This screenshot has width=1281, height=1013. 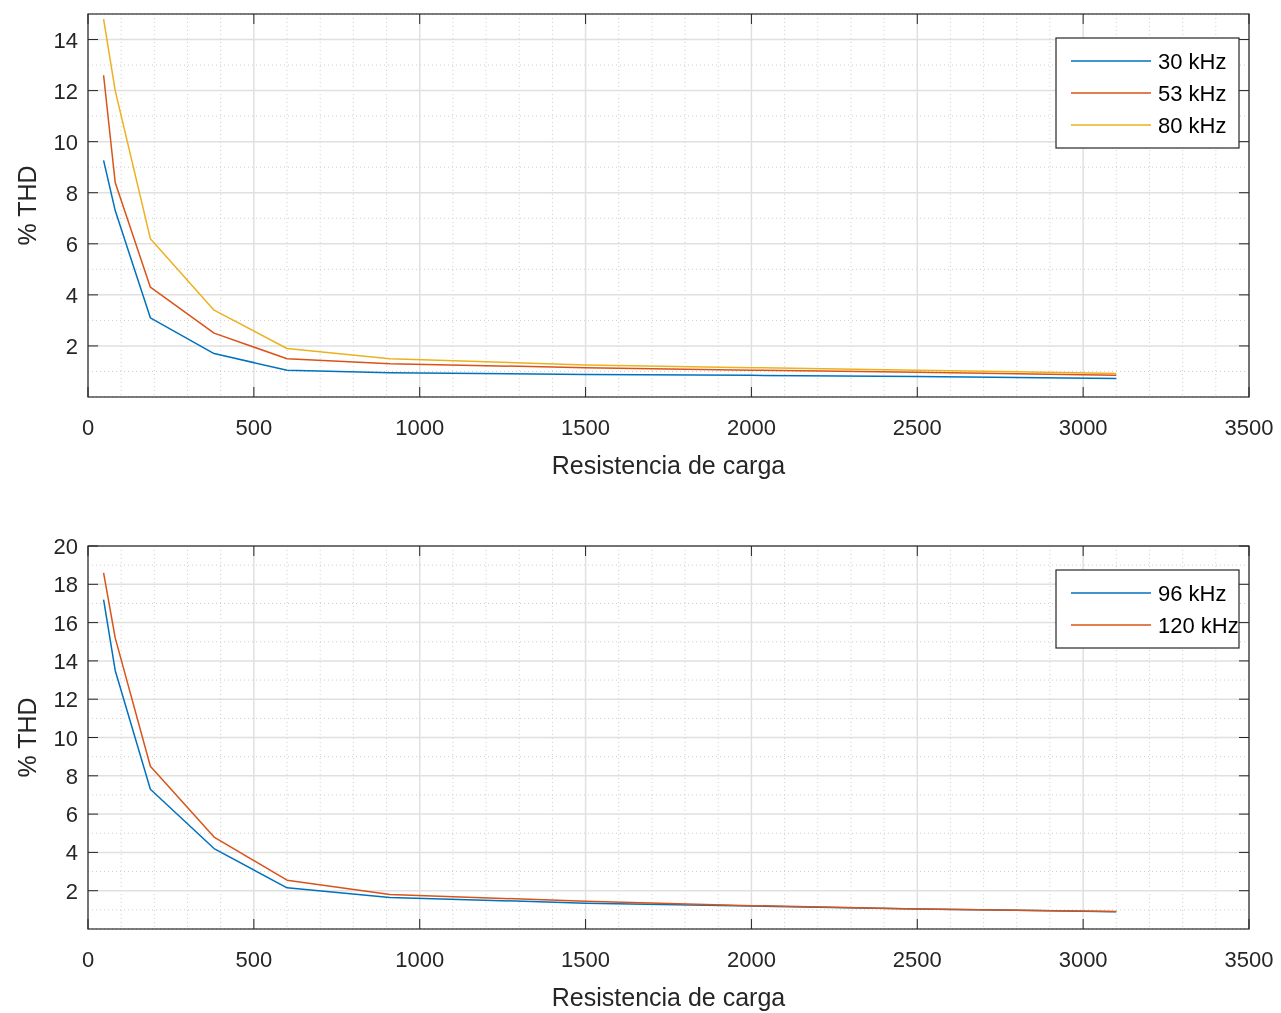 I want to click on legend-label: 120 kHz, so click(x=1198, y=625).